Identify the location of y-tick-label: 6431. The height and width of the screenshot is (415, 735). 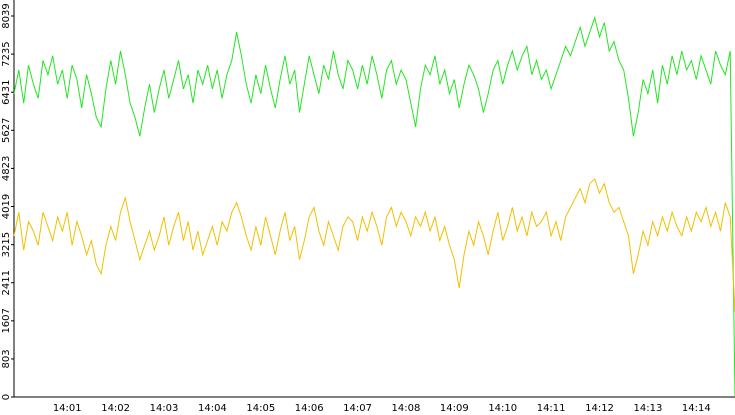
(6, 91).